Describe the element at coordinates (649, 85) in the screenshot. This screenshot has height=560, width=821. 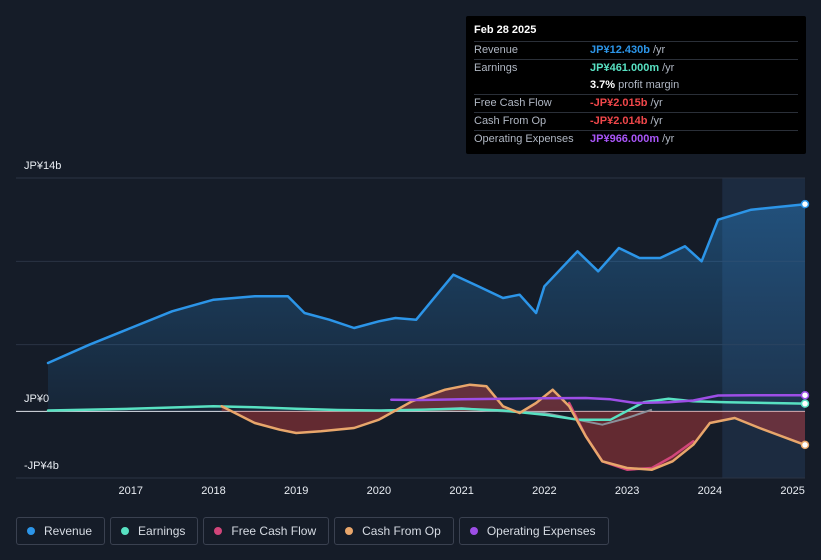
I see `tooltip-unit: profit margin` at that location.